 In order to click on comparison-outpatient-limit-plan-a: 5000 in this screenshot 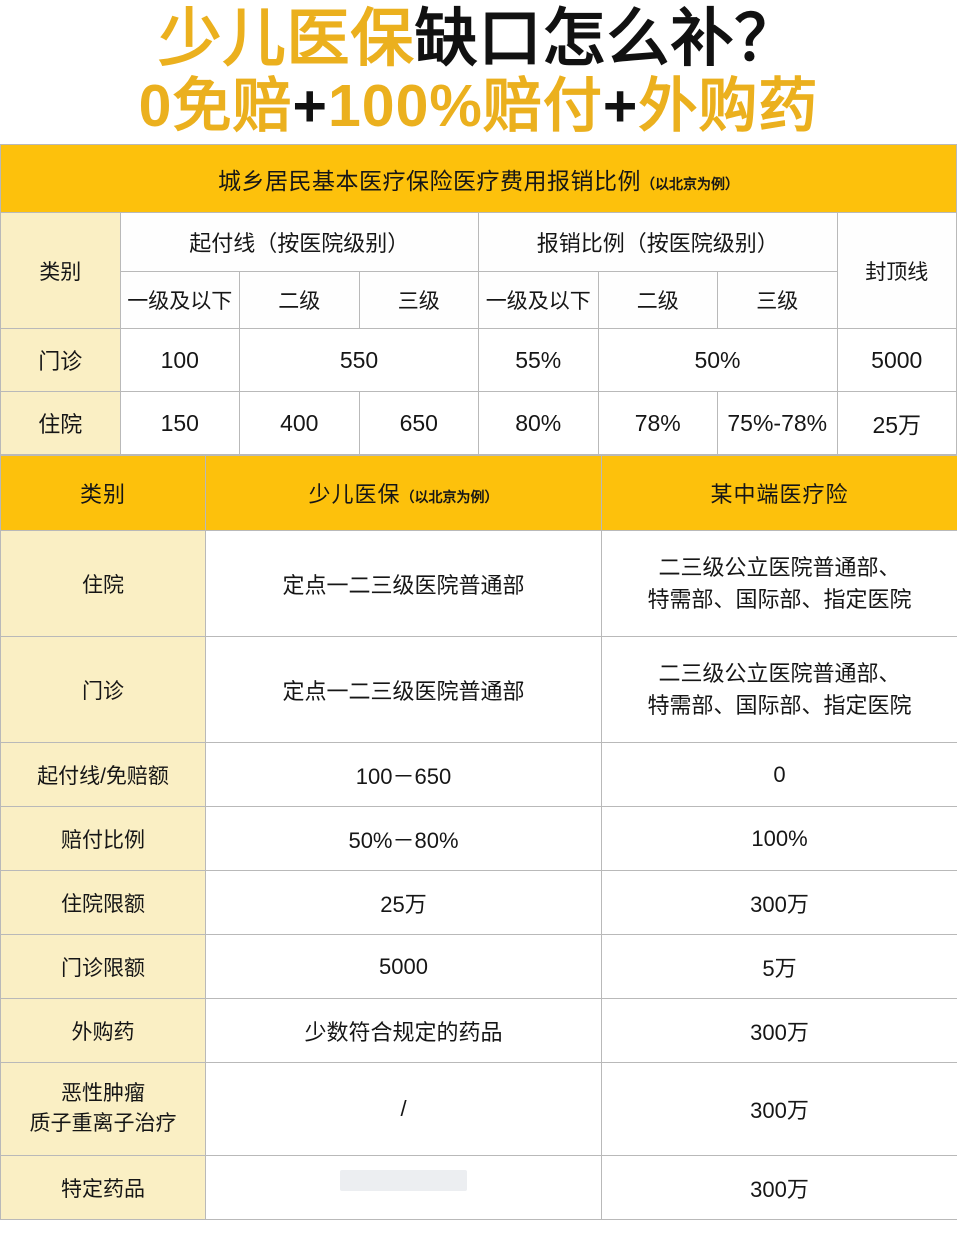, I will do `click(403, 967)`.